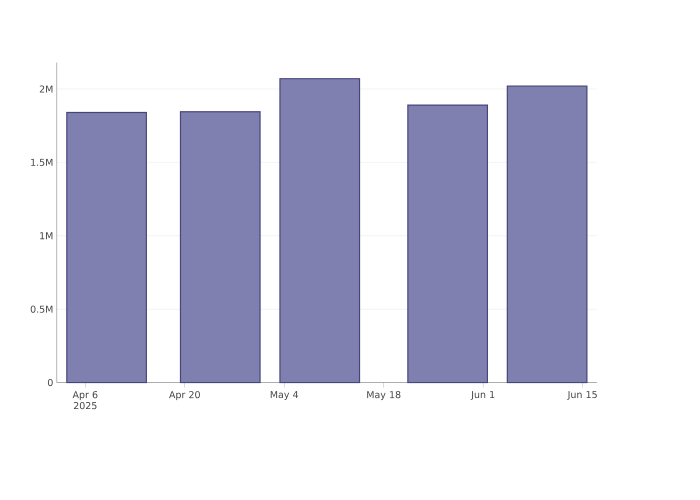 Image resolution: width=700 pixels, height=500 pixels. Describe the element at coordinates (482, 395) in the screenshot. I see `x-tick-label: Jun 1` at that location.